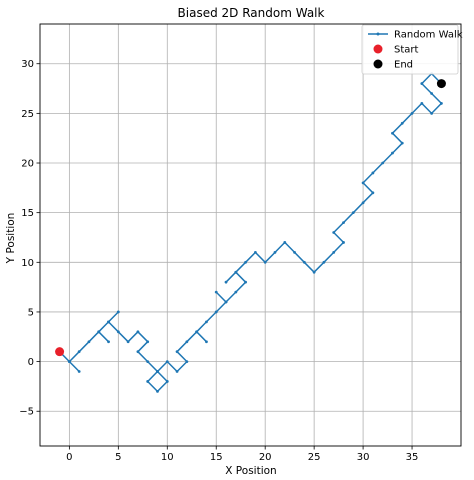 Image resolution: width=474 pixels, height=480 pixels. Describe the element at coordinates (11, 239) in the screenshot. I see `y-axis-label: Y Position` at that location.